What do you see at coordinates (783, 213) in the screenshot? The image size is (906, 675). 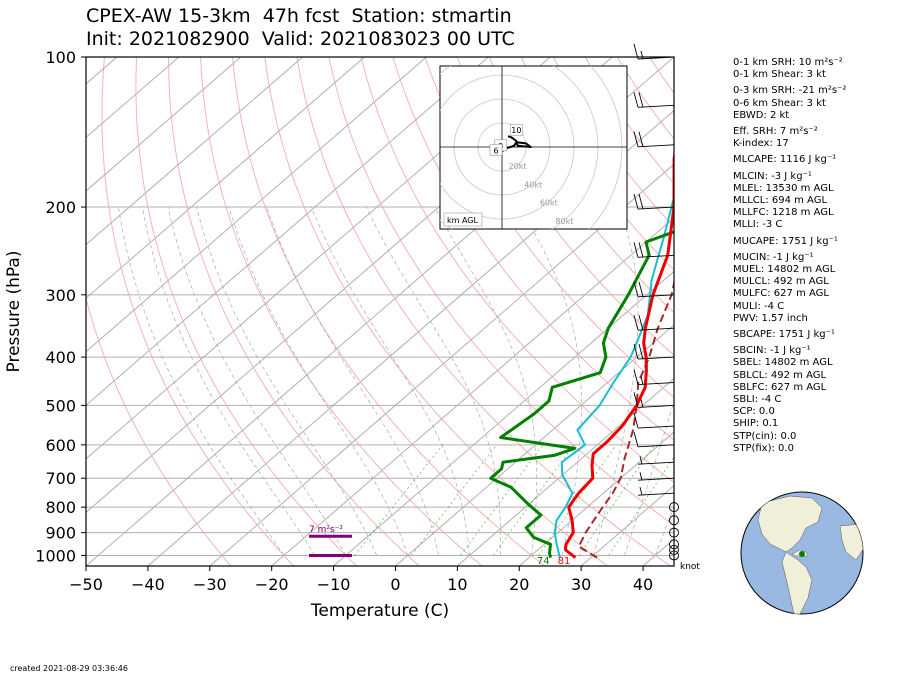 I see `sounding-index-row: MLLFC: 1218 m AGL` at bounding box center [783, 213].